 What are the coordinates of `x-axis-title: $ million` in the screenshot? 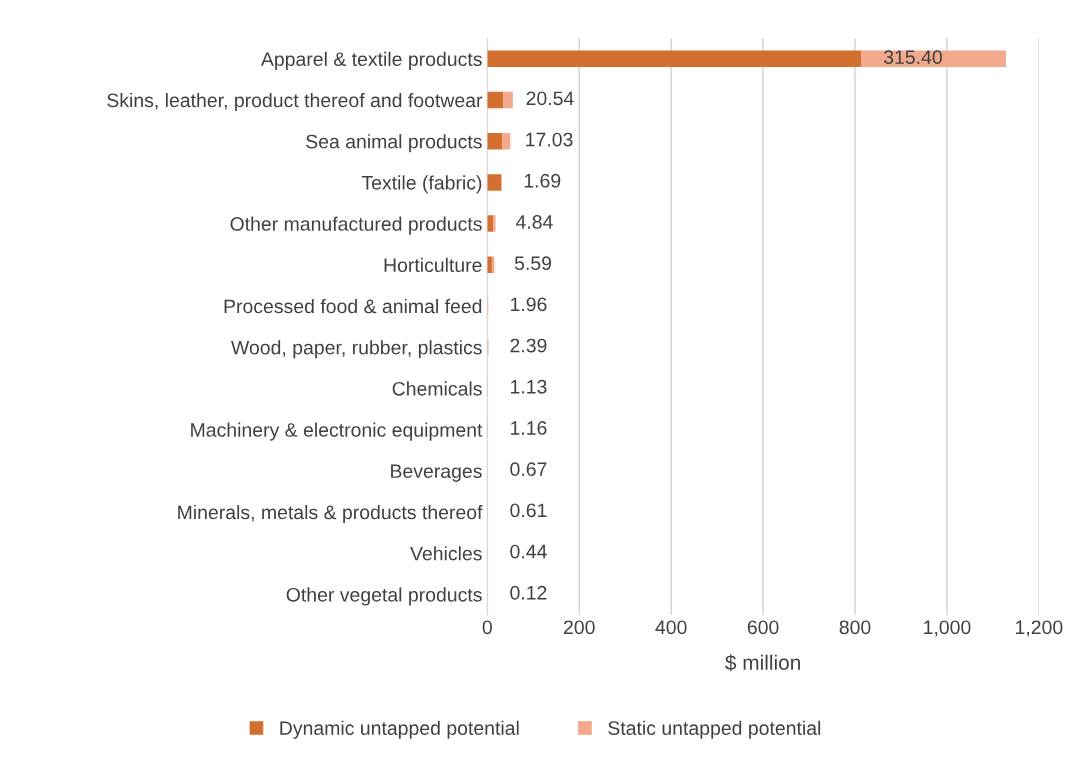 It's located at (762, 663).